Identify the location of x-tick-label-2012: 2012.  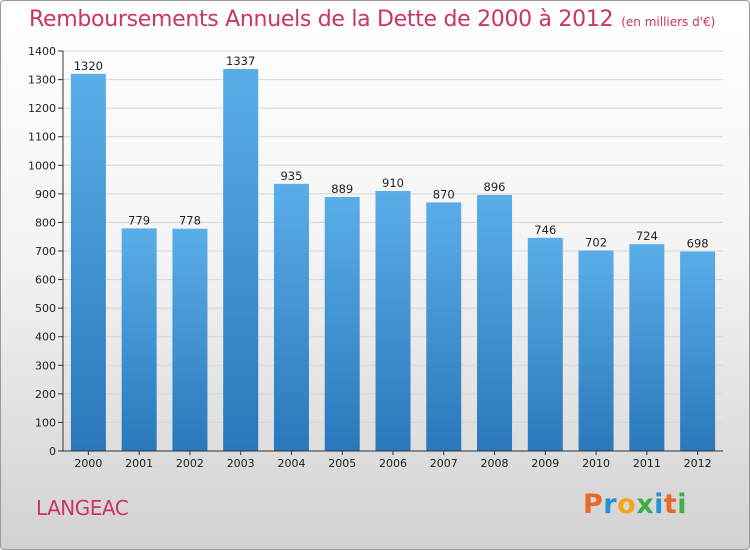
(698, 463).